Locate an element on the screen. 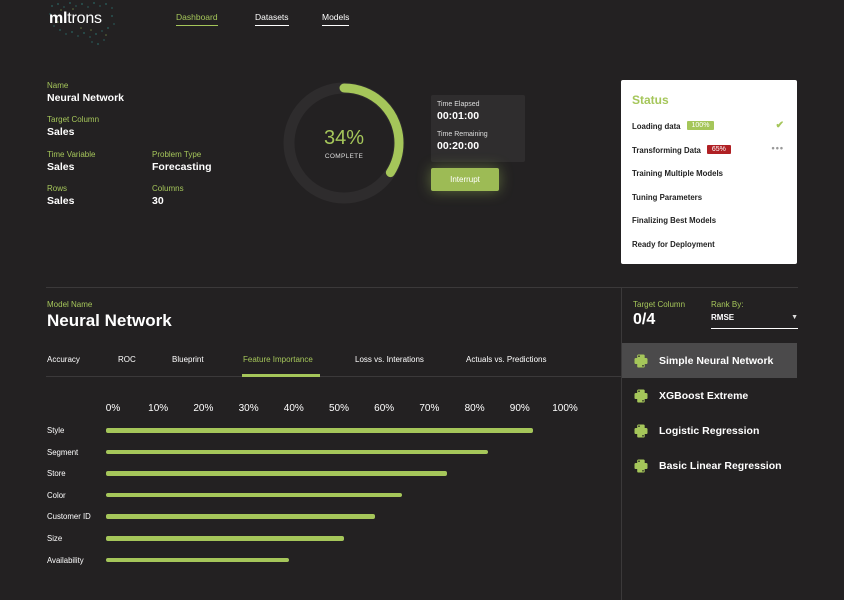  chevron-down-icon: ▼ is located at coordinates (794, 317).